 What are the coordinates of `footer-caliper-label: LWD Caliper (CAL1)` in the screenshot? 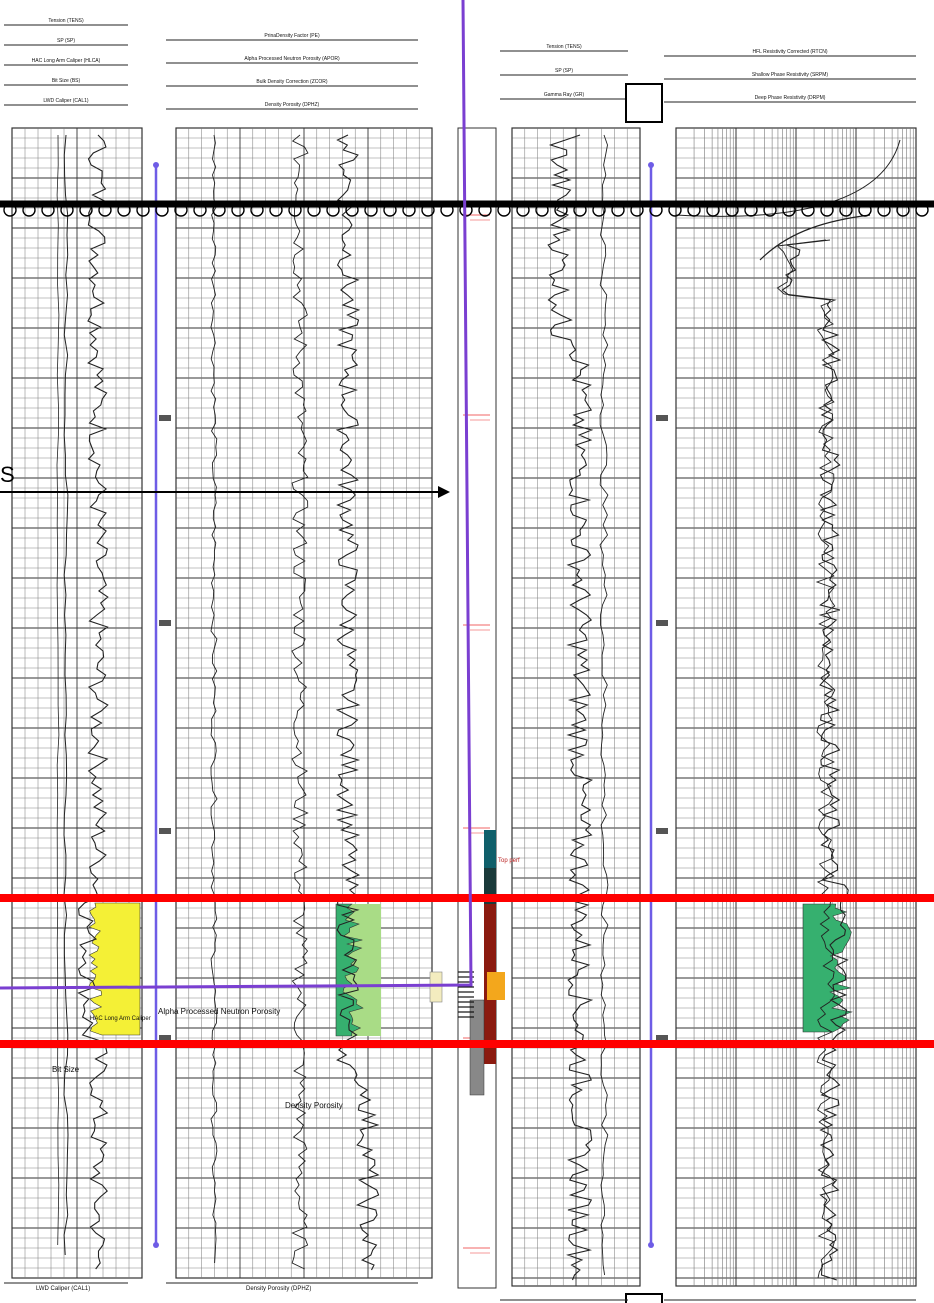 It's located at (63, 1289).